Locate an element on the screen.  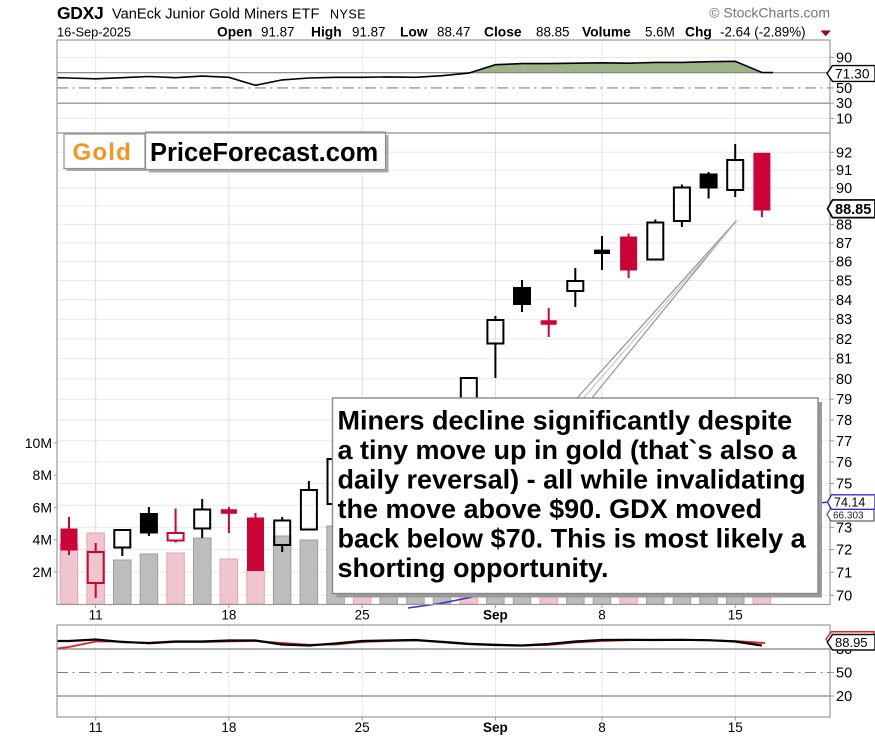
svg-text: 84 is located at coordinates (844, 301).